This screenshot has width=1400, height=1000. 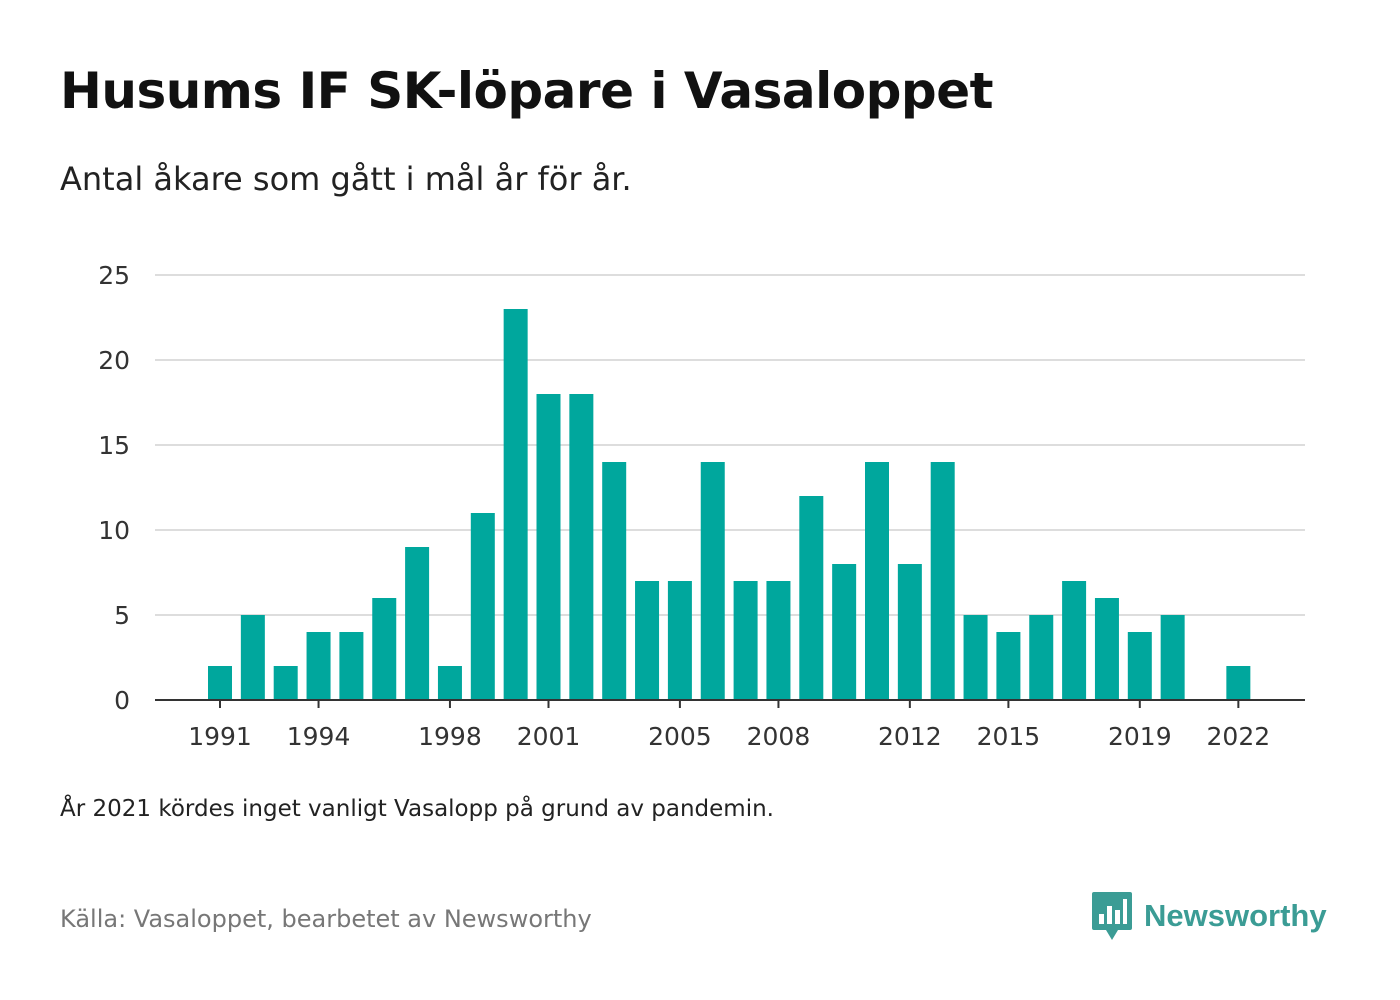 I want to click on bar-2003, so click(x=614, y=581).